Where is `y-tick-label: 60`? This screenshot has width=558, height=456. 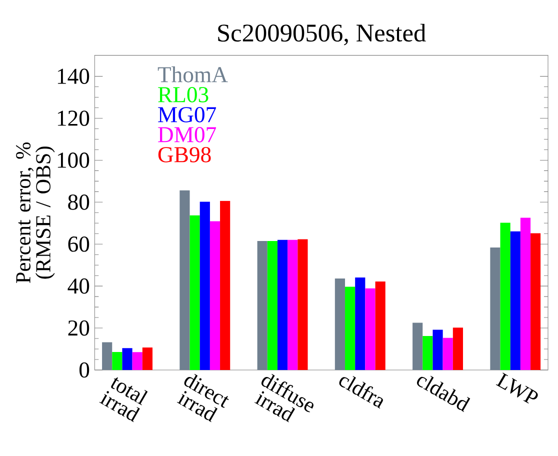 y-tick-label: 60 is located at coordinates (79, 244).